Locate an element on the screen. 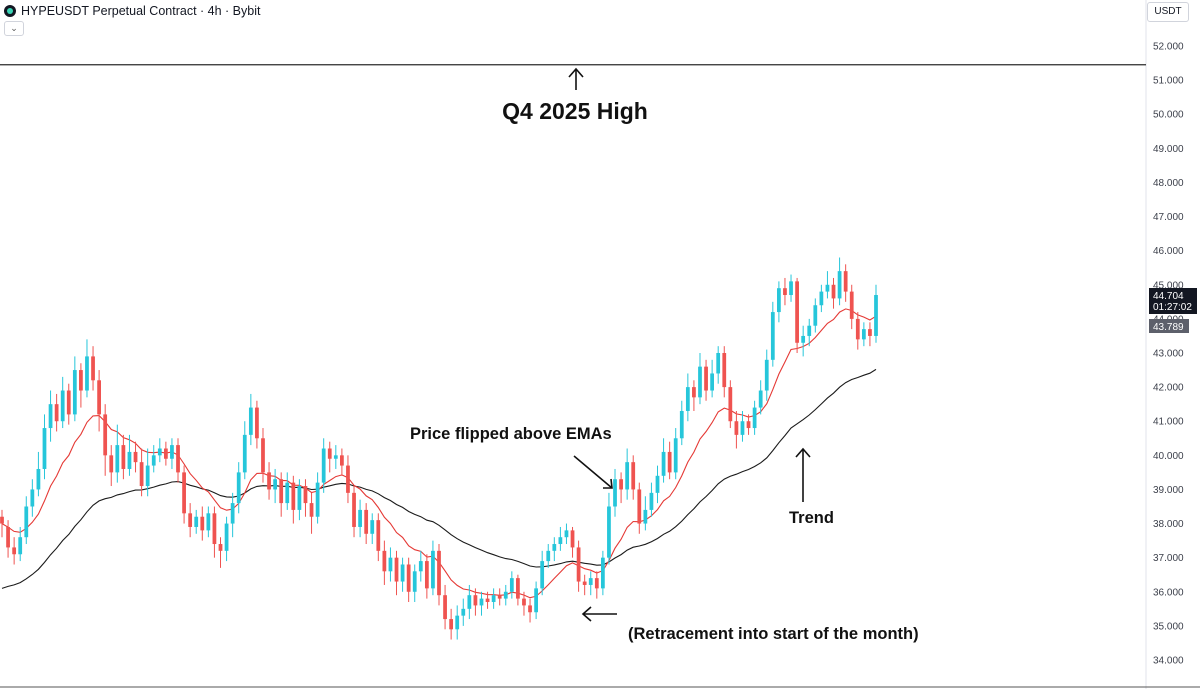  y-tick-label: 42.000 is located at coordinates (1168, 388).